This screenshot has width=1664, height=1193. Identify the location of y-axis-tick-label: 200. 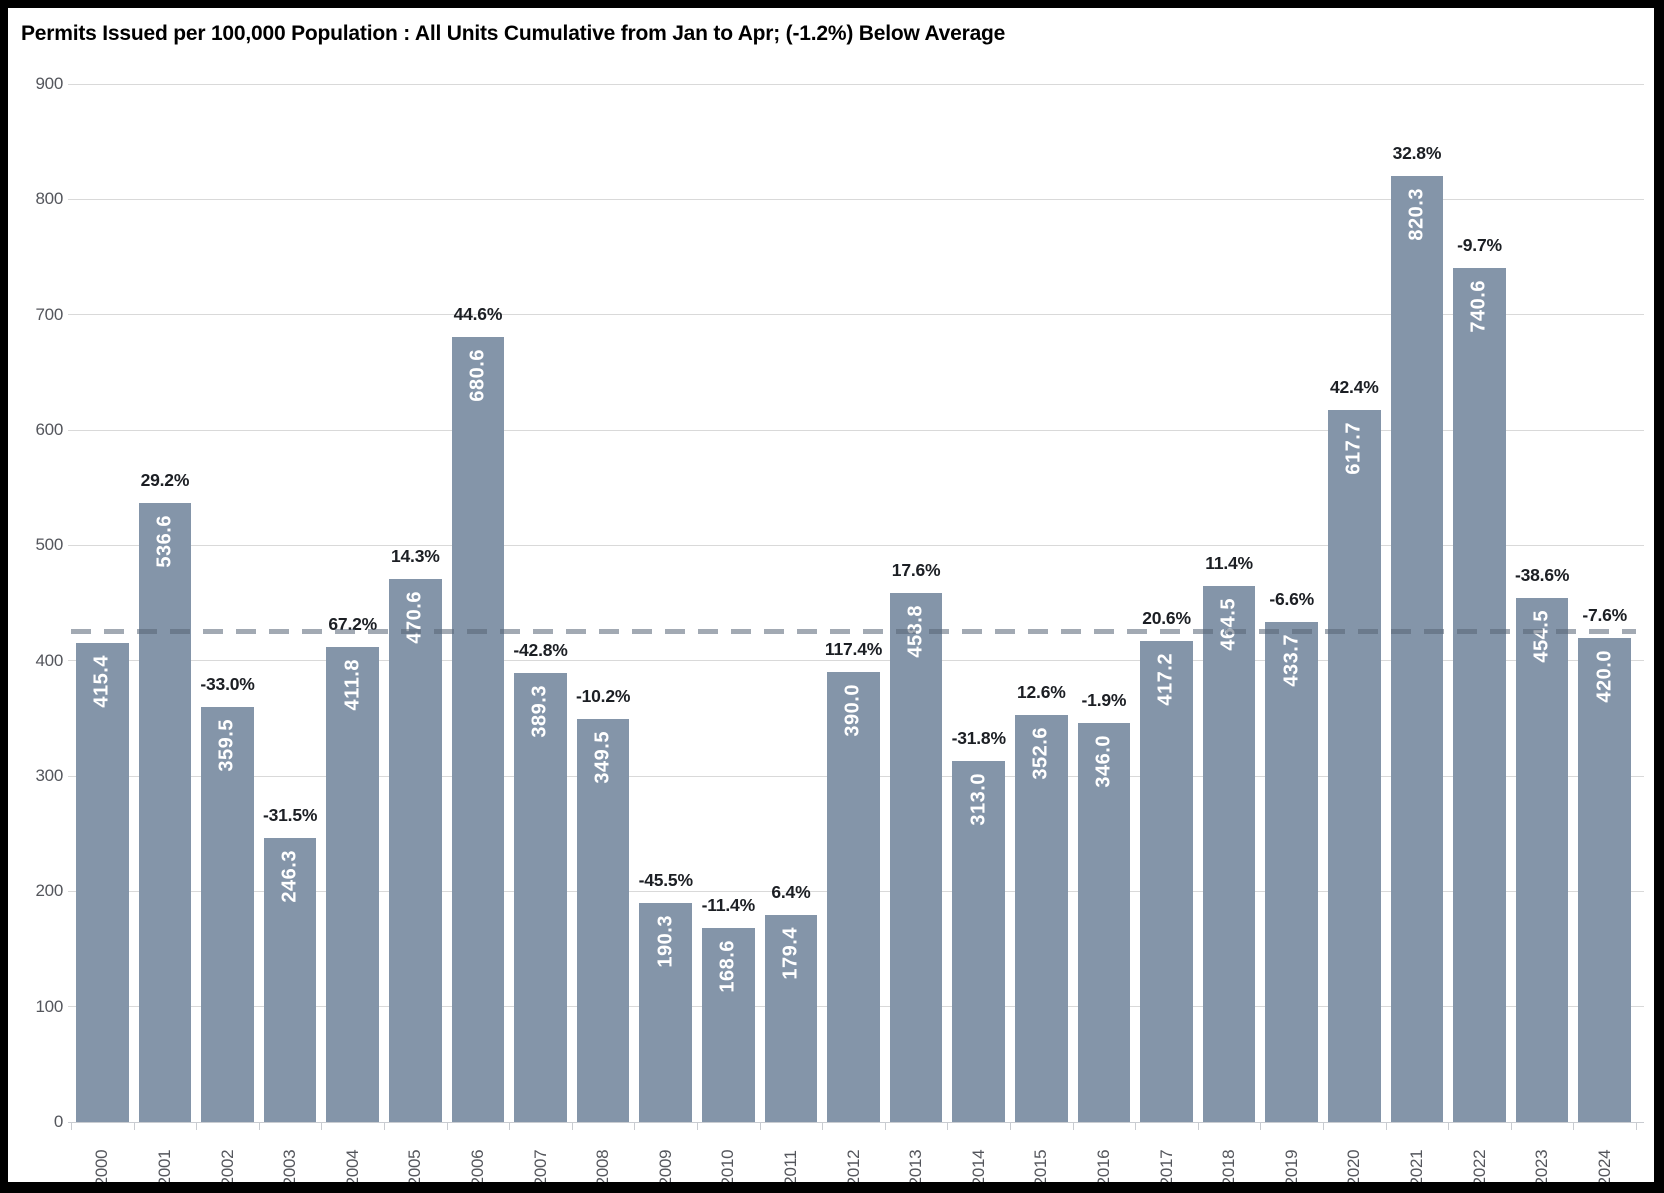
(49, 891).